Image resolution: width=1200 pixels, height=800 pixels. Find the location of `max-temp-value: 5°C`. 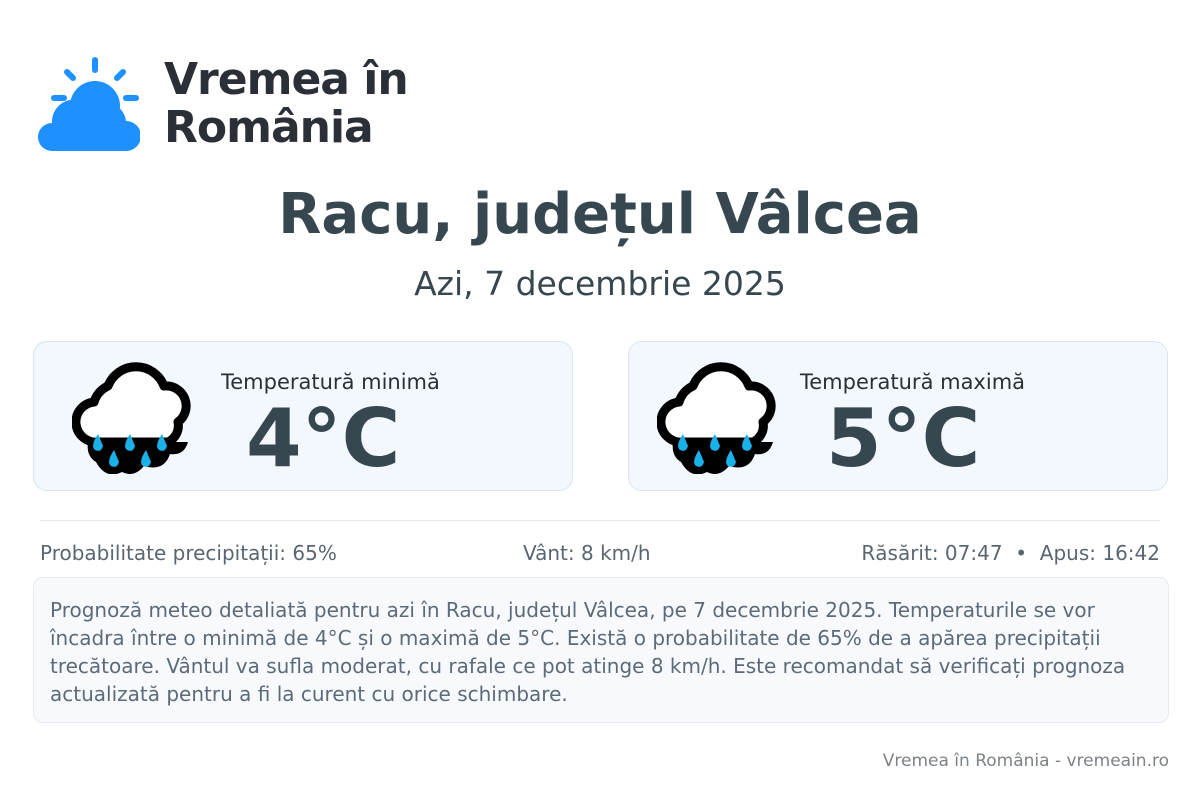

max-temp-value: 5°C is located at coordinates (903, 438).